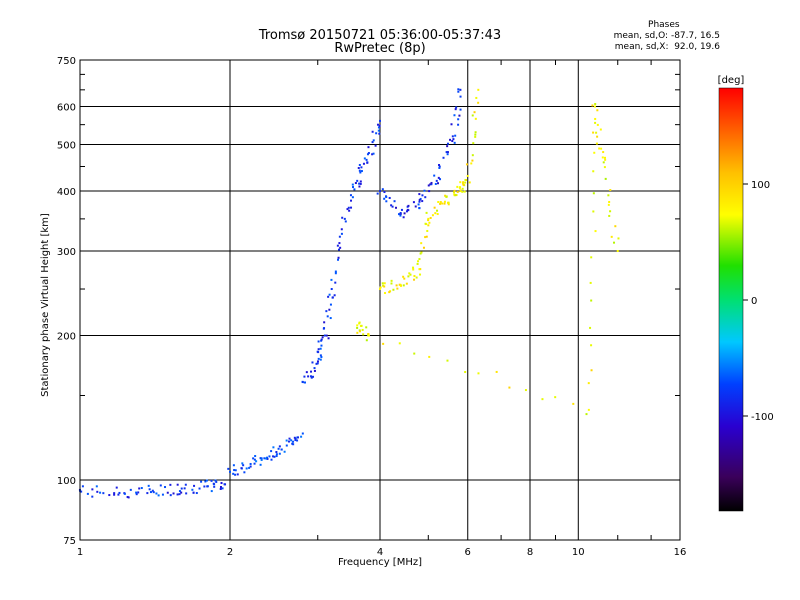 This screenshot has width=800, height=600. What do you see at coordinates (762, 417) in the screenshot?
I see `colorbar-tick-label: -100` at bounding box center [762, 417].